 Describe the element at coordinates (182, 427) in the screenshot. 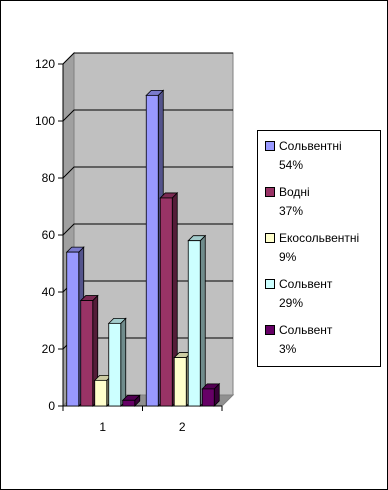

I see `x-tick-label: 2` at that location.